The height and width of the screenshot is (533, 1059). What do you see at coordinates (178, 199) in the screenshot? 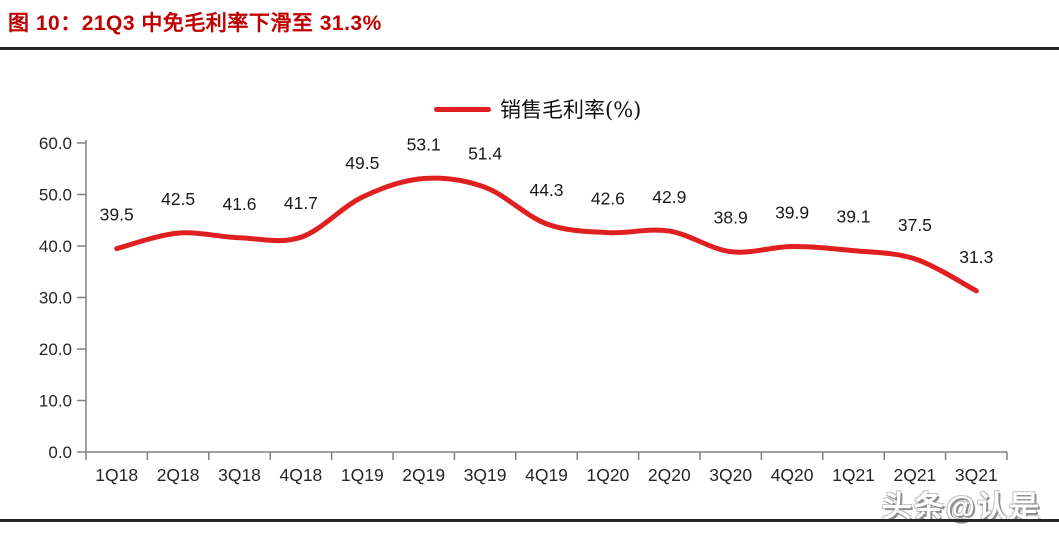
I see `data-label: 42.5` at bounding box center [178, 199].